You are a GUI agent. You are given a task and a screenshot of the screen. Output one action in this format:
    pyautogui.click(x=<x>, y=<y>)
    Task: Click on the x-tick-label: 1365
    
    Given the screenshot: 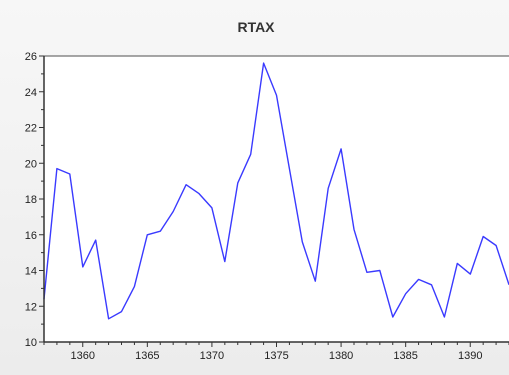 What is the action you would take?
    pyautogui.click(x=147, y=356)
    